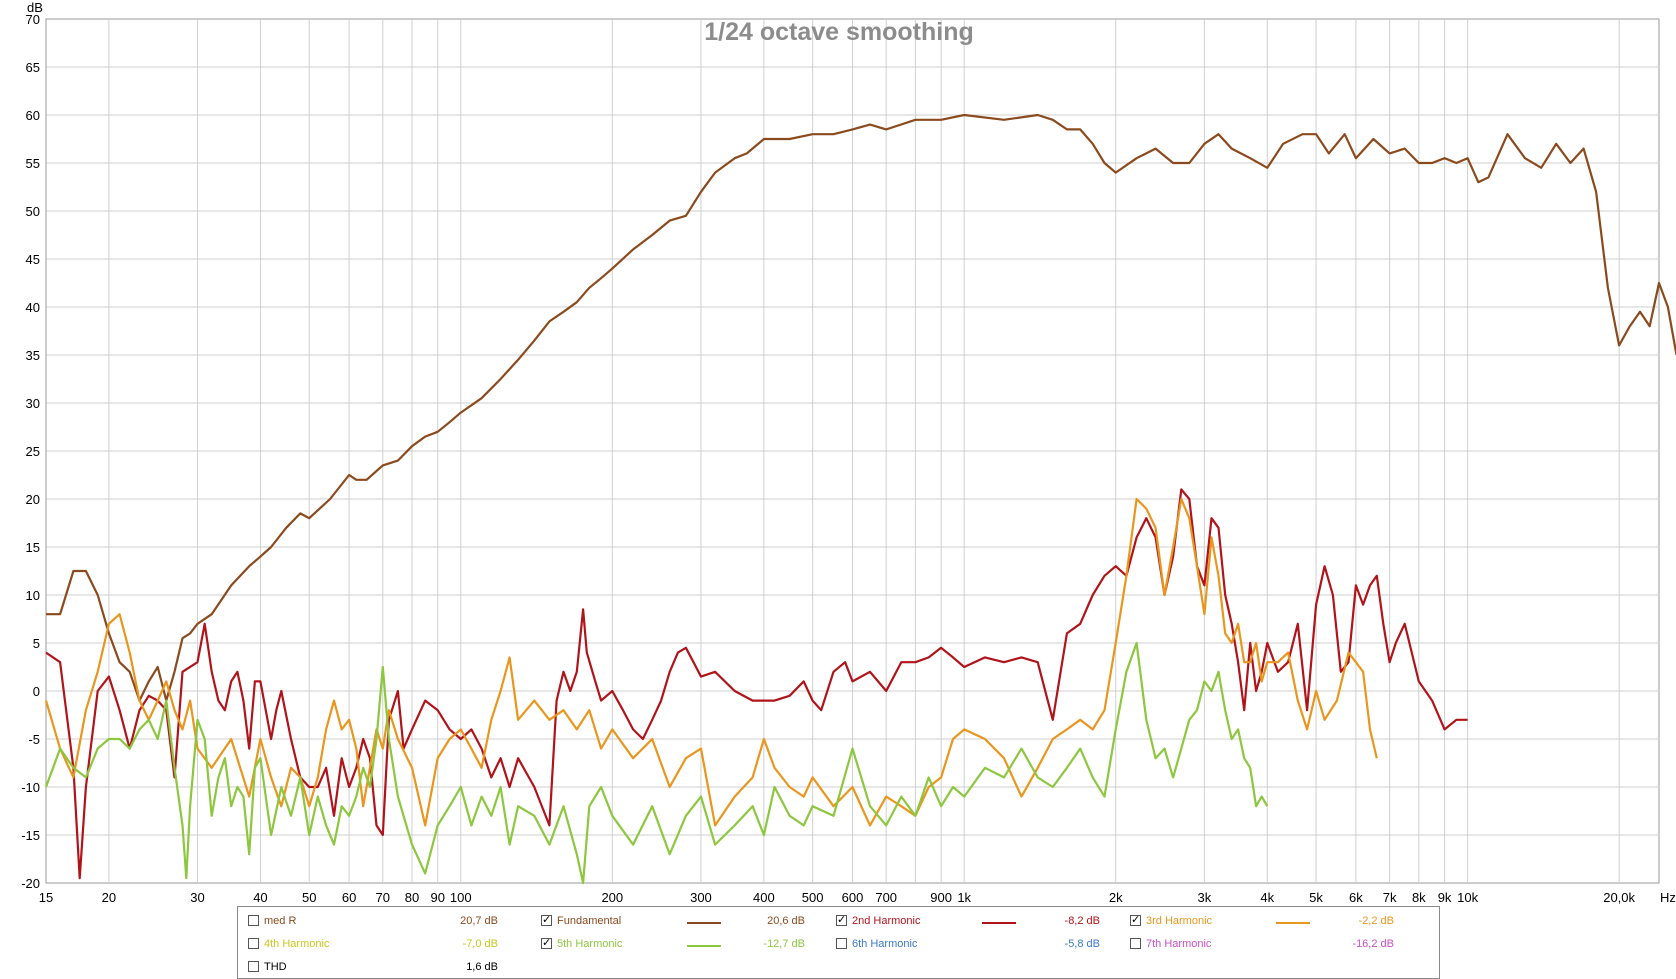 The width and height of the screenshot is (1676, 979). I want to click on y-tick-label: 15, so click(33, 547).